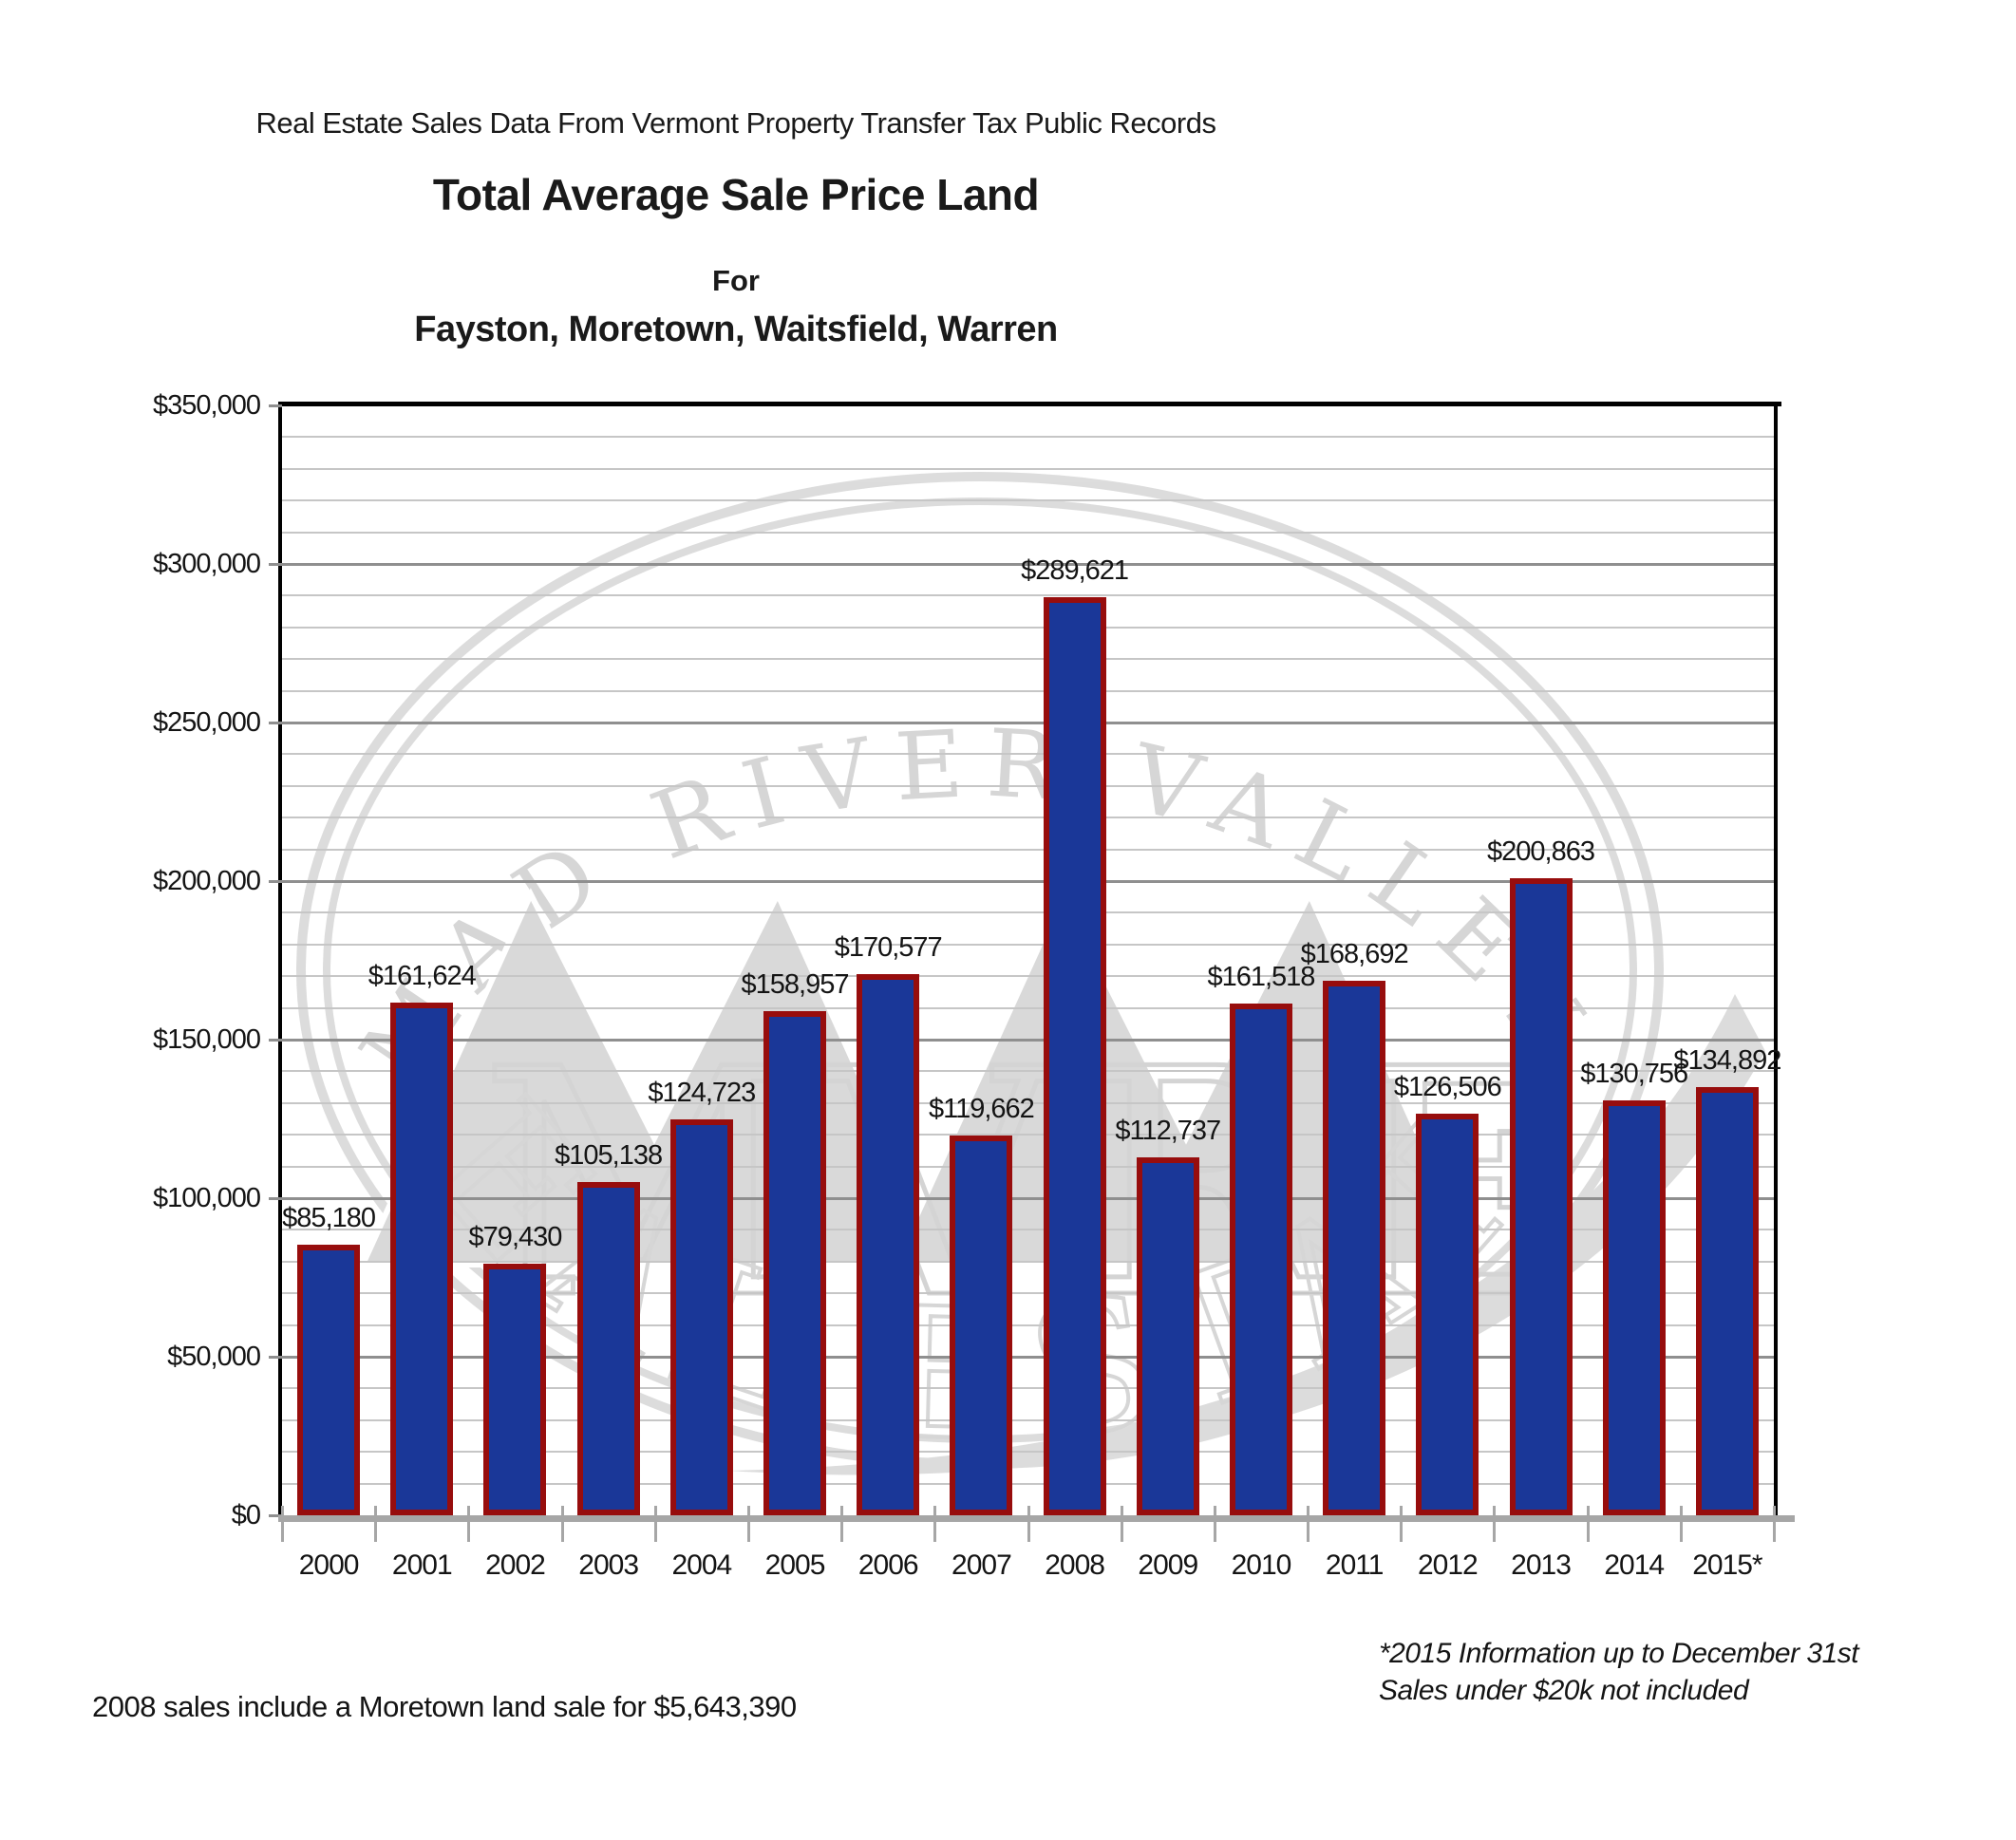  Describe the element at coordinates (1075, 1565) in the screenshot. I see `x-tick-label-2008: 2008` at that location.